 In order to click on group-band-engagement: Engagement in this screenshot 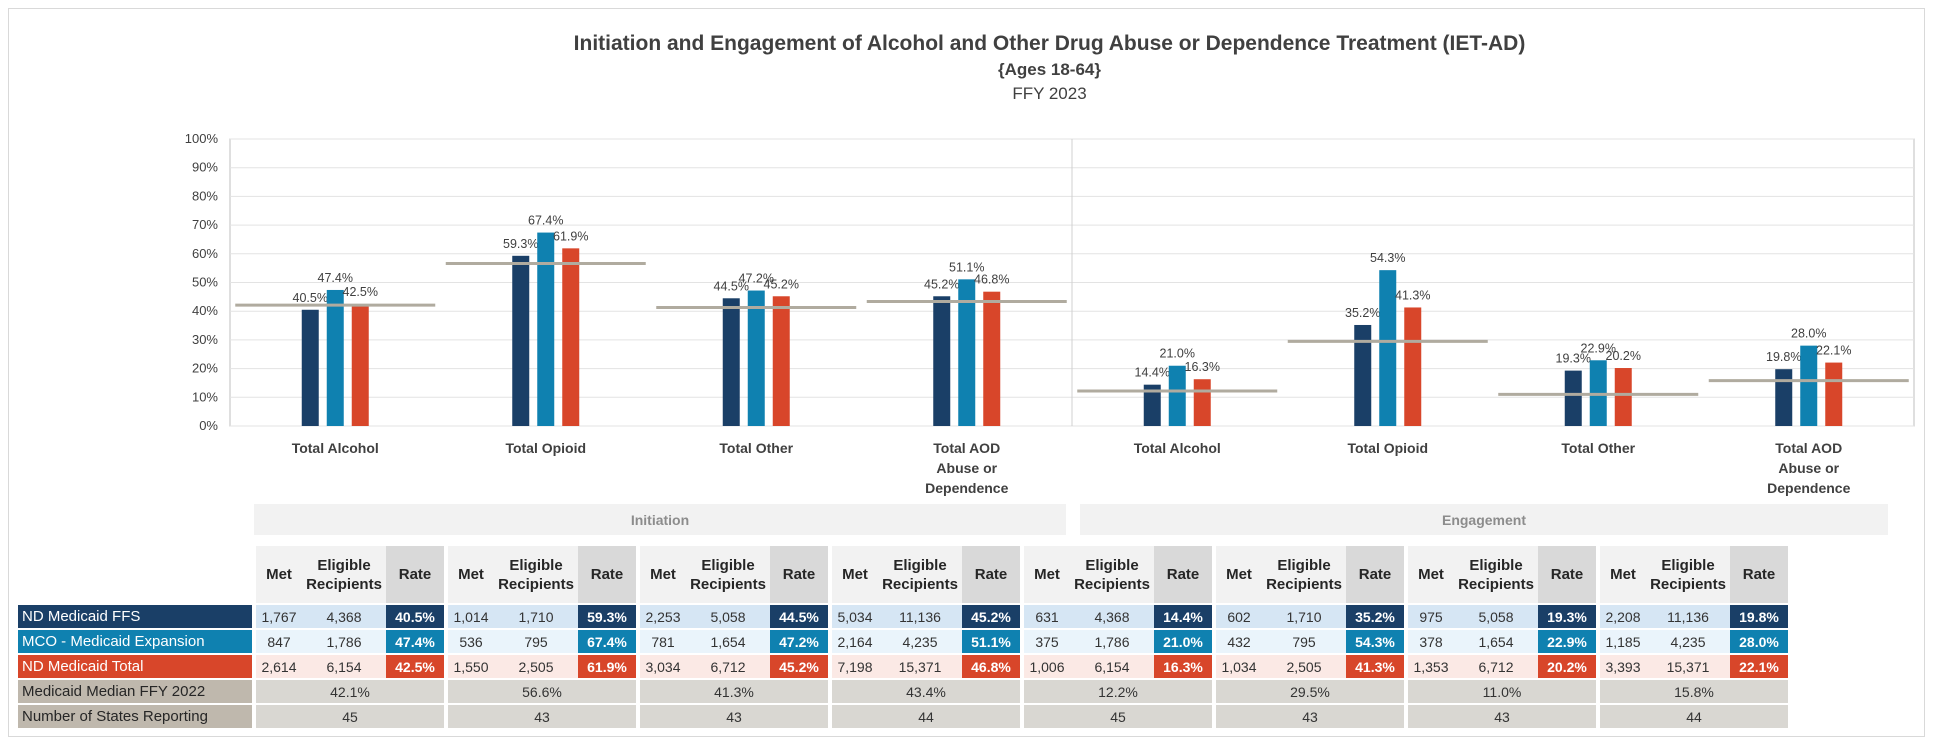, I will do `click(1484, 519)`.